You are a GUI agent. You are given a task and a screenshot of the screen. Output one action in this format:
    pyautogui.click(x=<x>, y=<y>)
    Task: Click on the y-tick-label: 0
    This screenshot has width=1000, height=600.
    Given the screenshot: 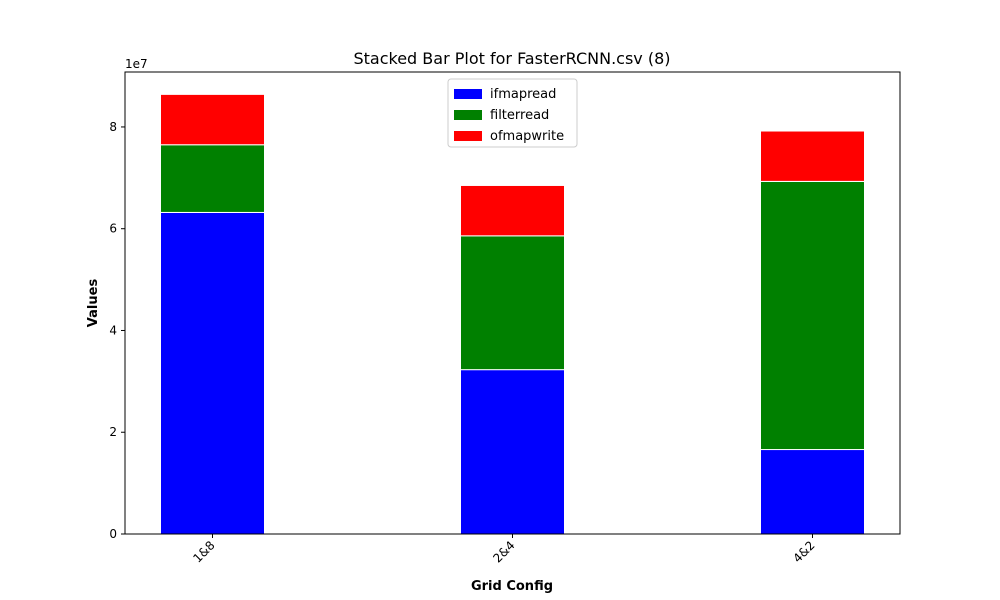 What is the action you would take?
    pyautogui.click(x=113, y=534)
    